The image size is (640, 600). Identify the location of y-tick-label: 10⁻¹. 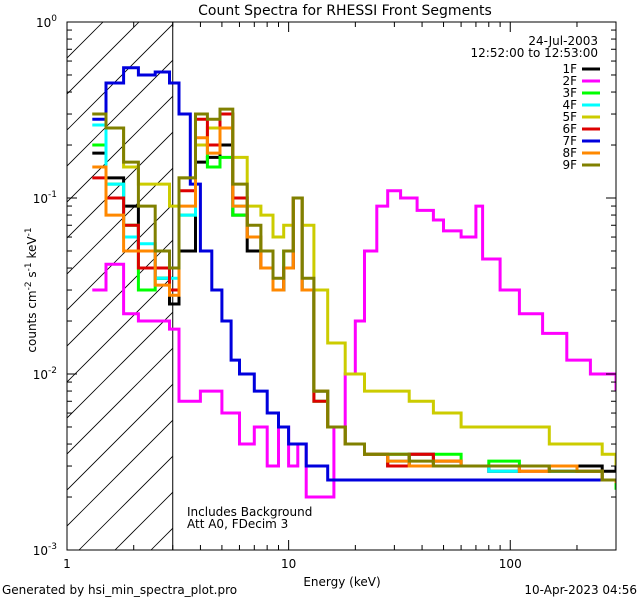
(45, 198).